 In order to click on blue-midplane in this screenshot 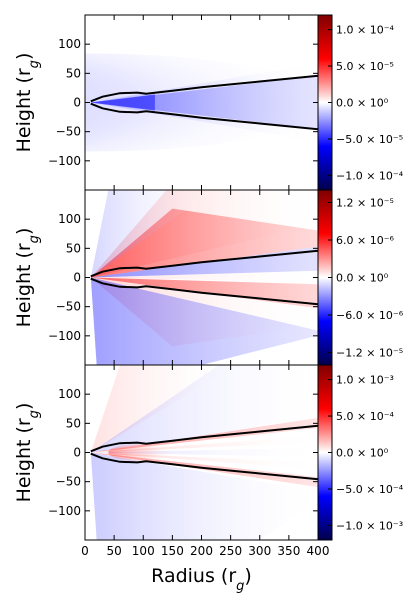, I will do `click(204, 452)`.